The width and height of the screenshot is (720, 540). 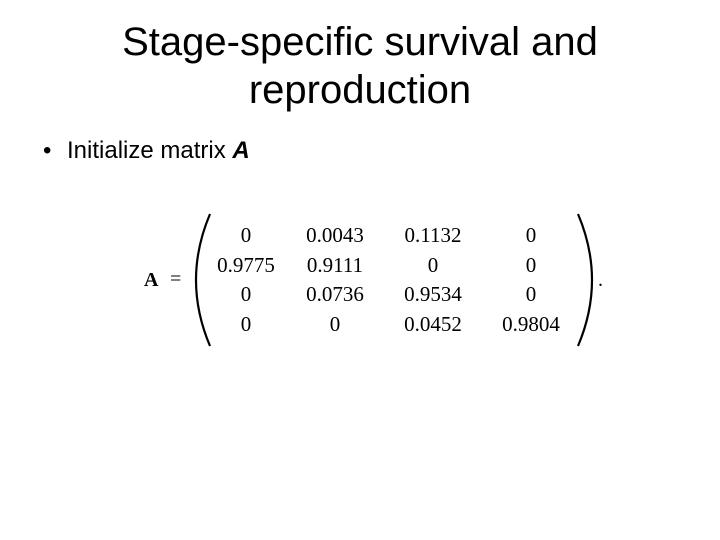 I want to click on matrix-parentheses, so click(x=394, y=280).